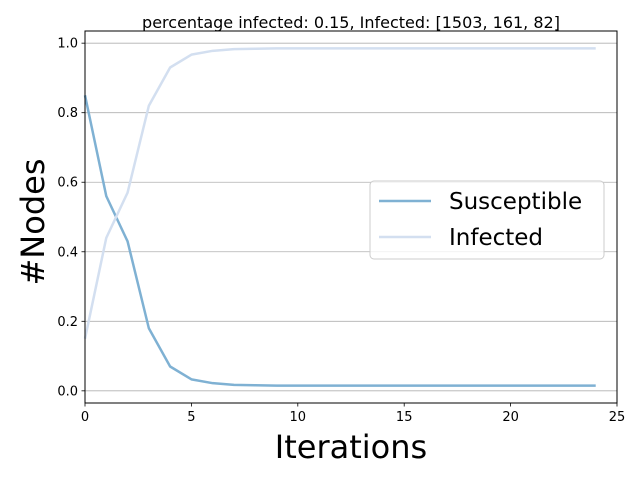 The image size is (640, 480). What do you see at coordinates (67, 44) in the screenshot?
I see `y-tick-label: 1.0` at bounding box center [67, 44].